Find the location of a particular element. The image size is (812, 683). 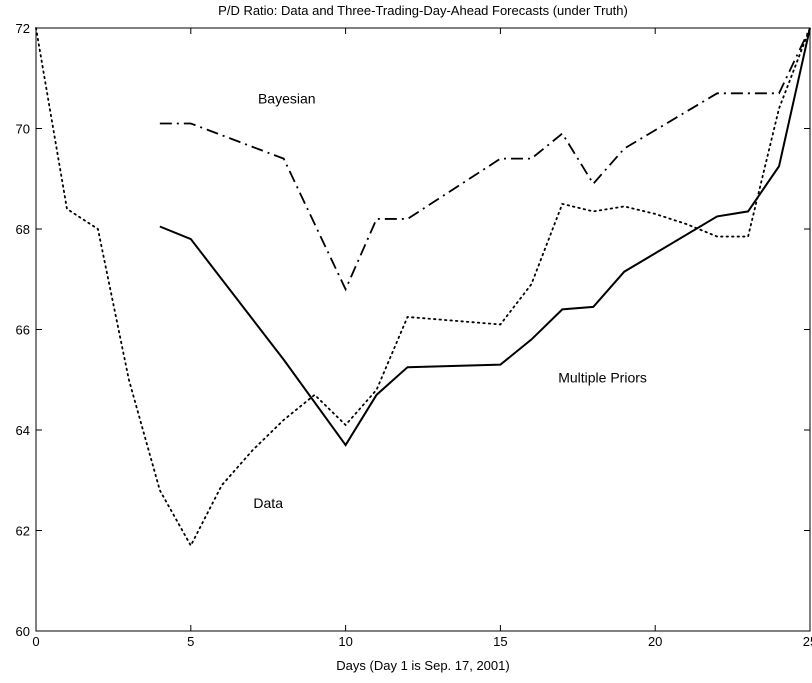

annotation-multiple-priors: Multiple Priors is located at coordinates (602, 377).